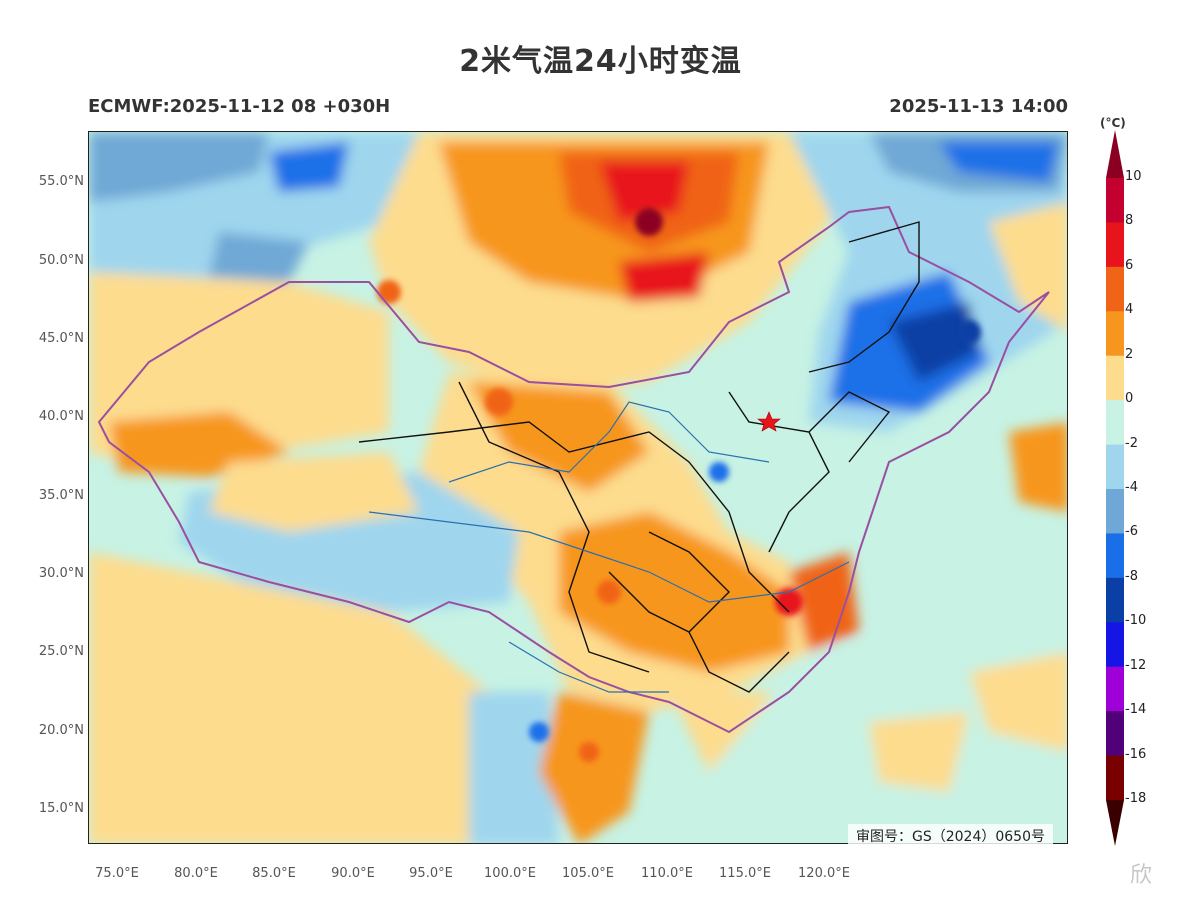 The image size is (1201, 900). What do you see at coordinates (769, 421) in the screenshot?
I see `beijing-star-icon` at bounding box center [769, 421].